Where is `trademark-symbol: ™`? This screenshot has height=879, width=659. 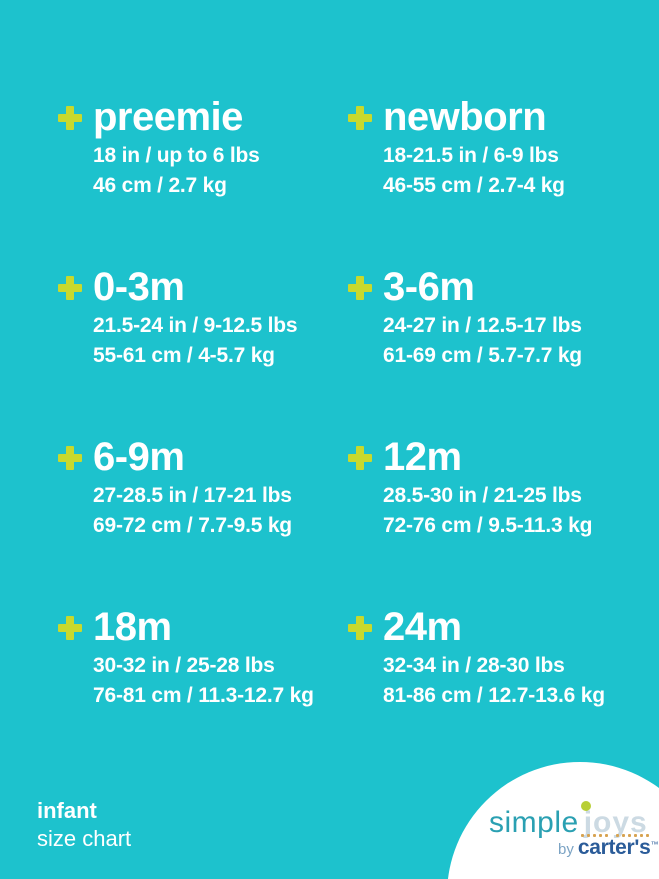 trademark-symbol: ™ is located at coordinates (654, 844).